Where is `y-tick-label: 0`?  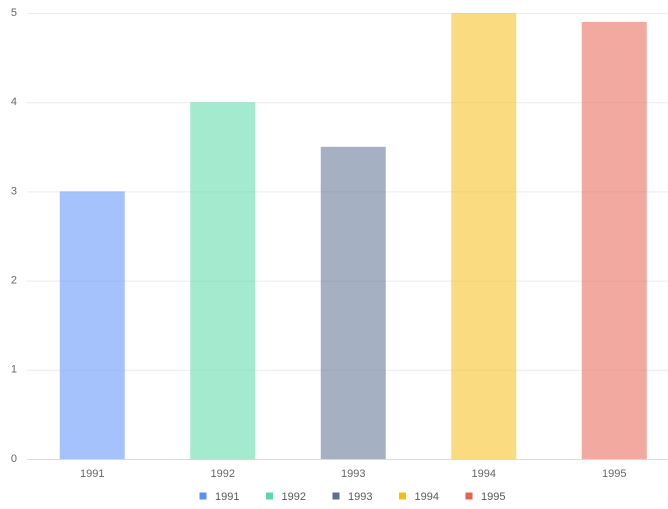 y-tick-label: 0 is located at coordinates (14, 459).